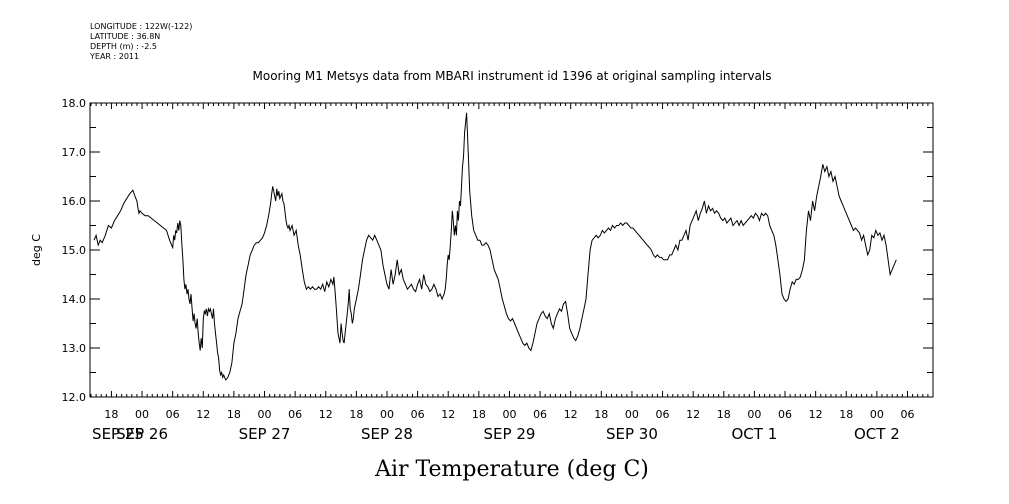 The image size is (1009, 504). What do you see at coordinates (74, 348) in the screenshot?
I see `y-tick-label: 13.0` at bounding box center [74, 348].